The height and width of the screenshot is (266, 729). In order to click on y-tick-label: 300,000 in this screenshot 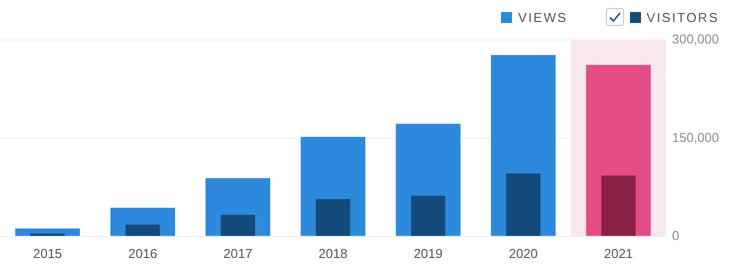, I will do `click(696, 39)`.